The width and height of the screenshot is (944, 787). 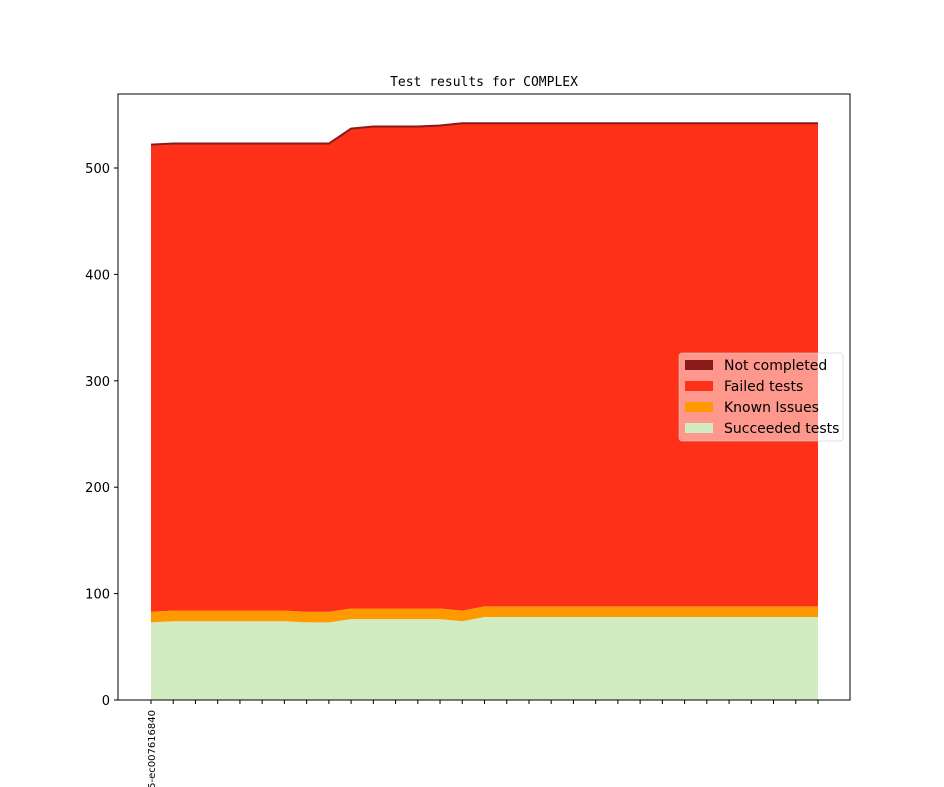 I want to click on x-axis: 5-ec007616840, so click(x=483, y=743).